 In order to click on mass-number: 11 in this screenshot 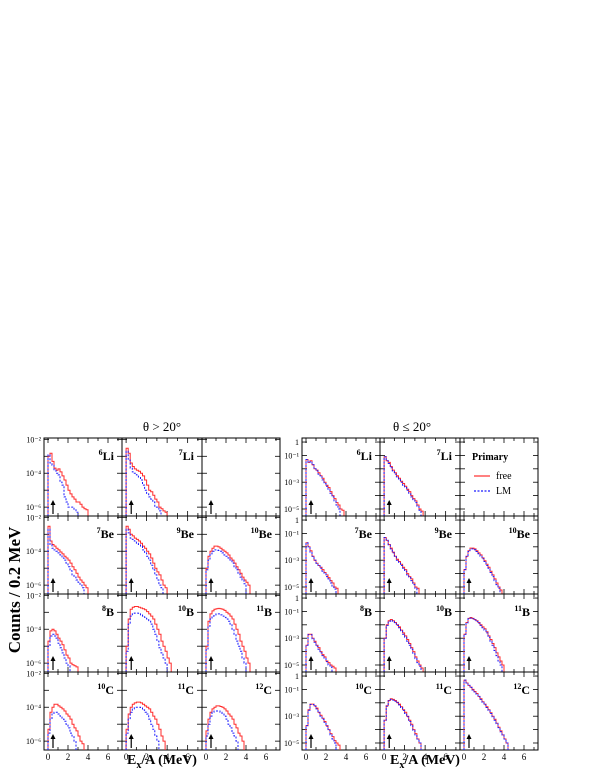, I will do `click(260, 608)`.